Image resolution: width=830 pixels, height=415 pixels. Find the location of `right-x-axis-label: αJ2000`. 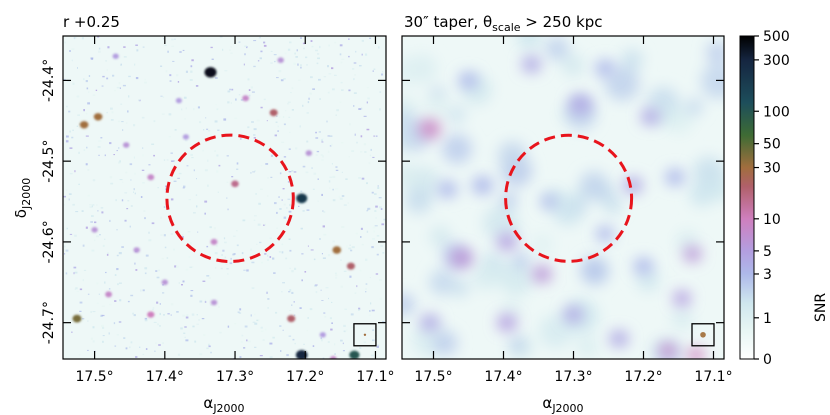

right-x-axis-label: αJ2000 is located at coordinates (562, 404).